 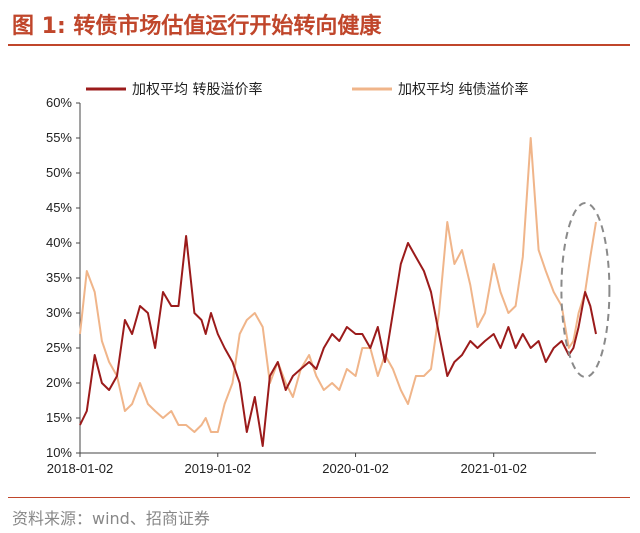 I want to click on y-tick-label: 30%, so click(x=59, y=312).